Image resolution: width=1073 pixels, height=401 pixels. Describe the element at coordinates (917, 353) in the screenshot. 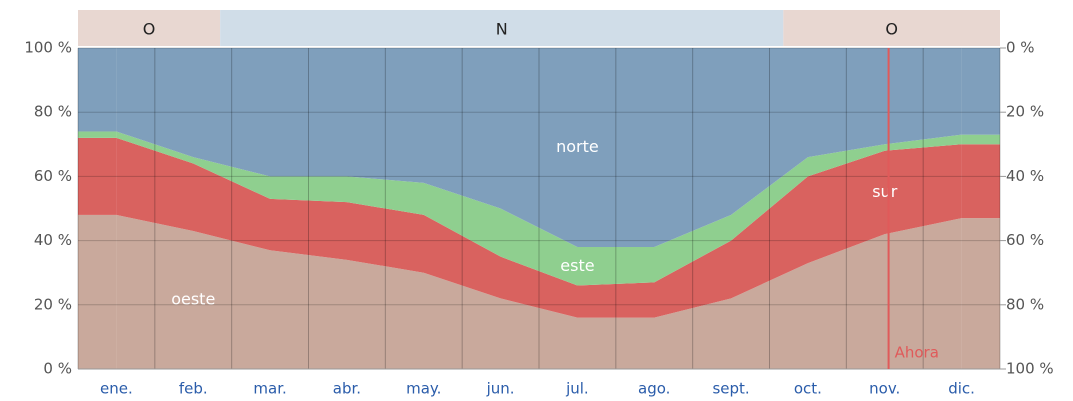

I see `now-label: Ahora` at that location.